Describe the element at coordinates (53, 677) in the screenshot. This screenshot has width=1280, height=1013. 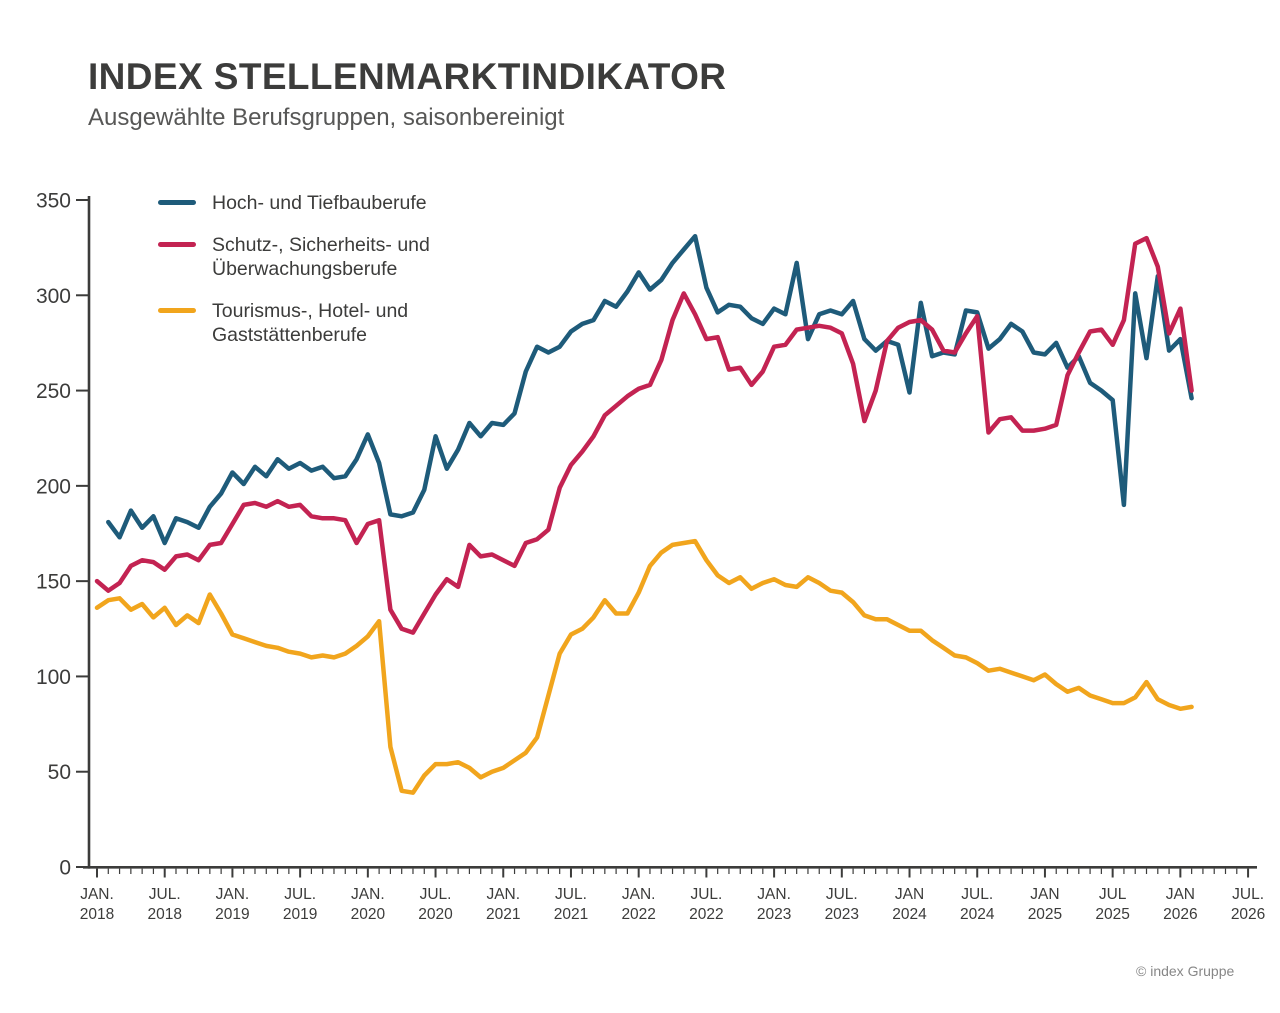
I see `y-tick-label: 100` at that location.